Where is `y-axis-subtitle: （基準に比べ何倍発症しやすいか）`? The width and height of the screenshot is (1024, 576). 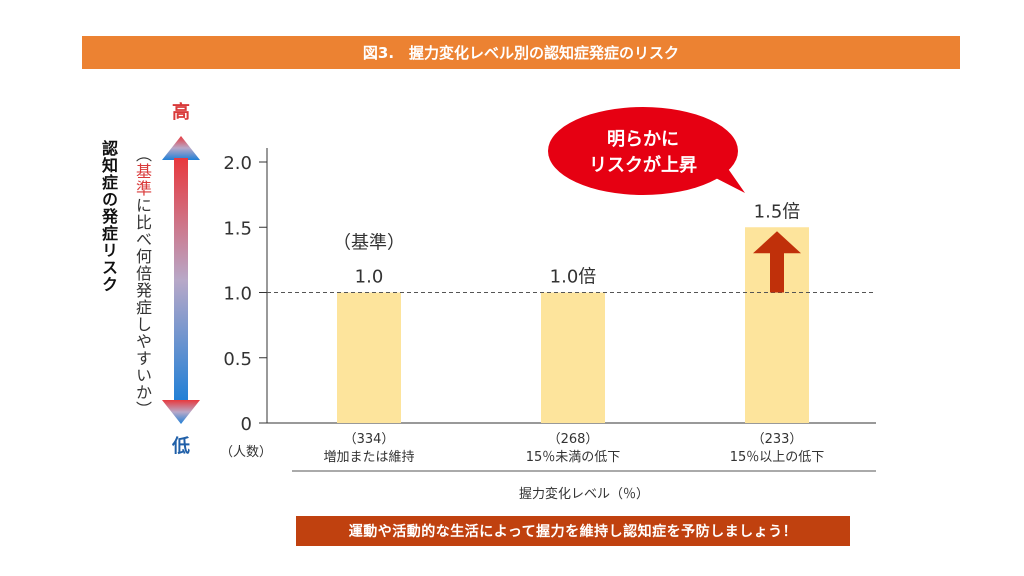 y-axis-subtitle: （基準に比べ何倍発症しやすいか） is located at coordinates (140, 291).